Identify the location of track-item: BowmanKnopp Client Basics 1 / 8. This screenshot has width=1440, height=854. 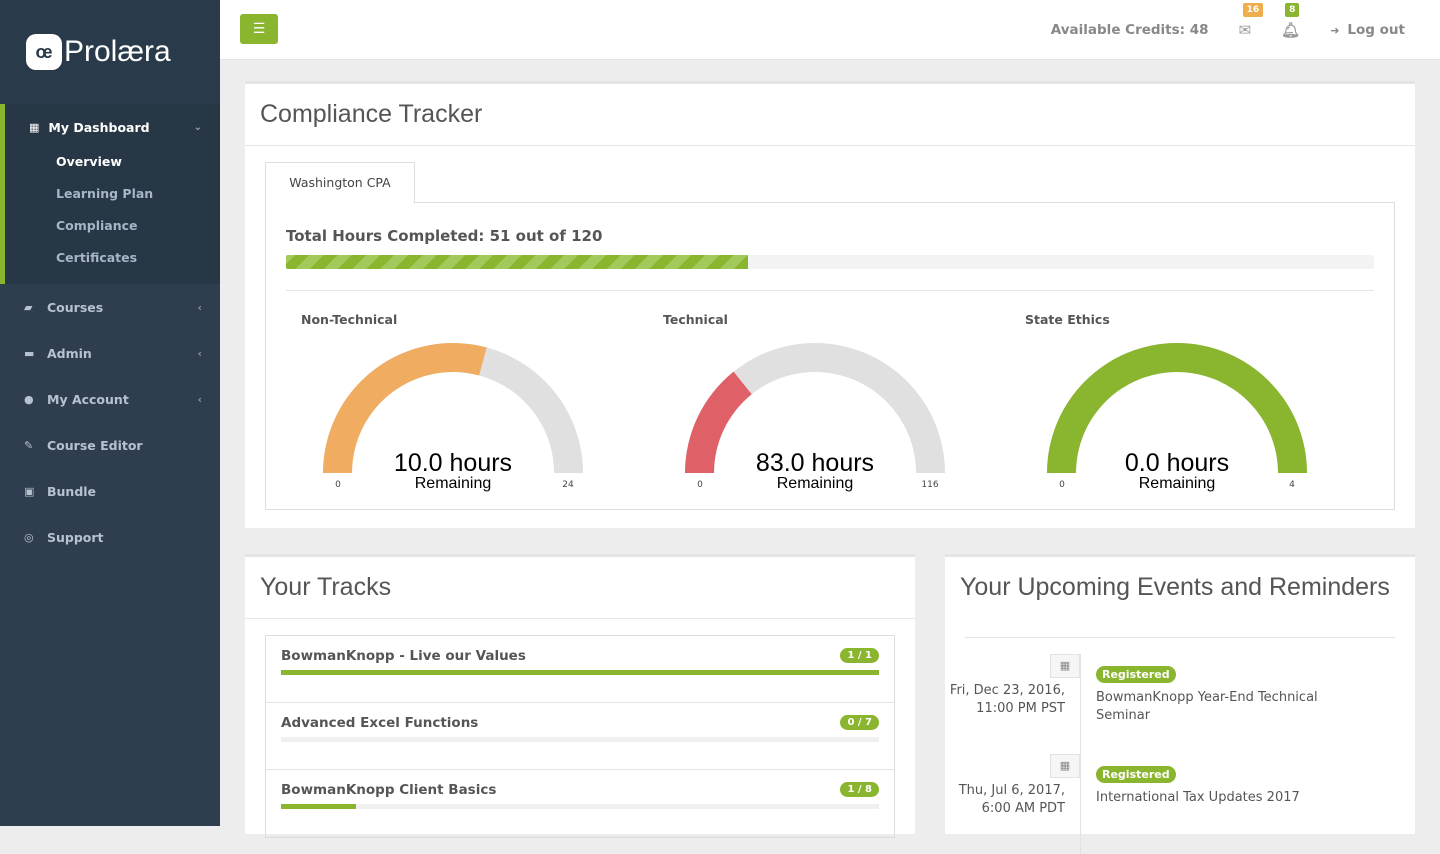
(580, 803).